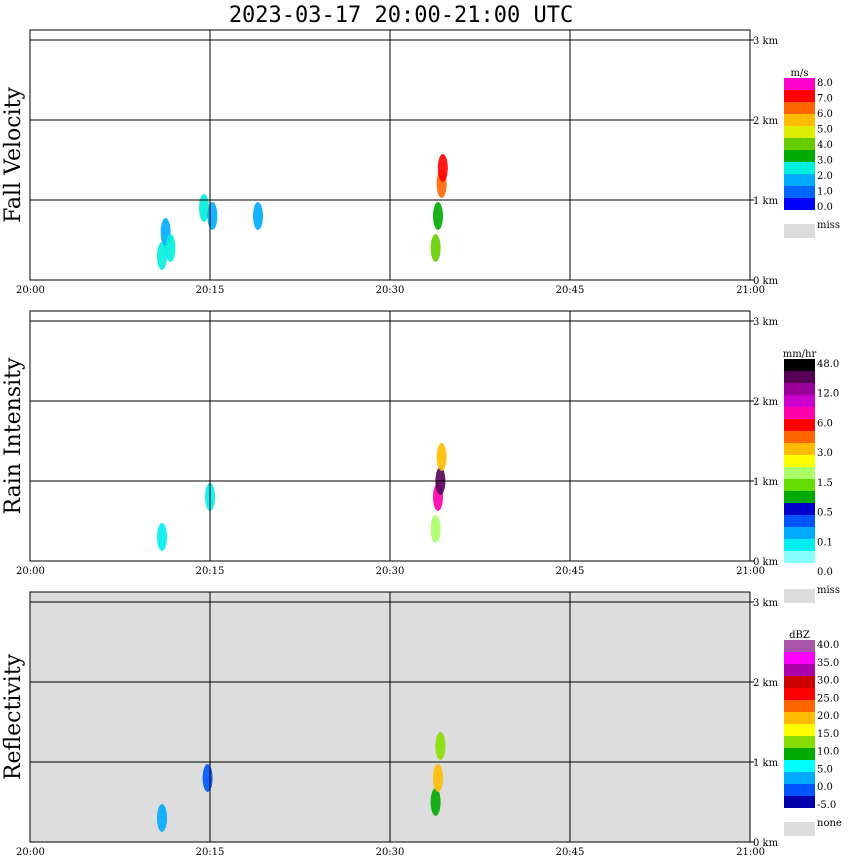 Image resolution: width=850 pixels, height=868 pixels. I want to click on colorbar-label: 1.5, so click(825, 483).